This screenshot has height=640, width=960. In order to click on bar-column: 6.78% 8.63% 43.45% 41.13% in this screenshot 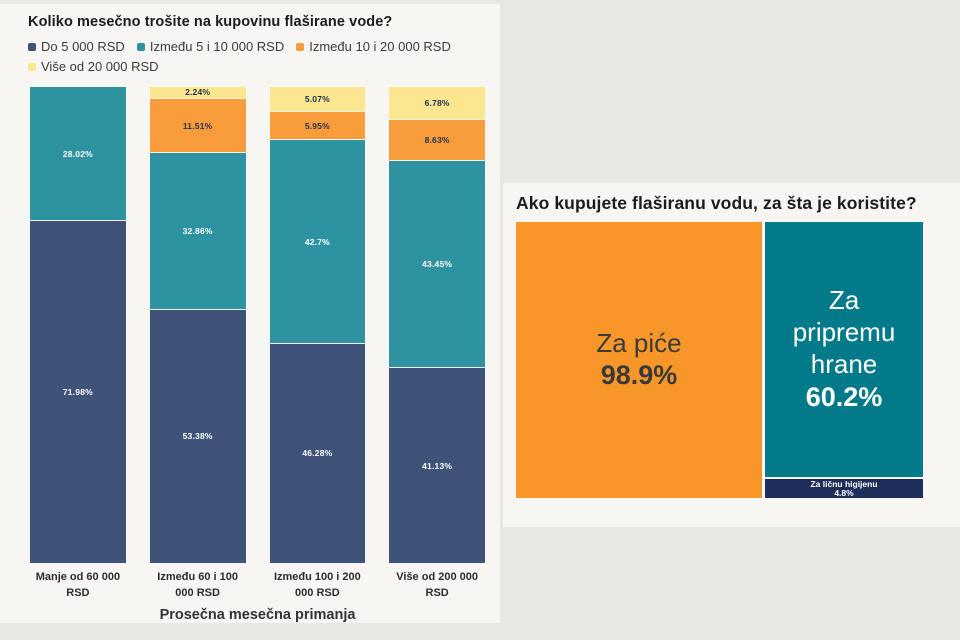, I will do `click(437, 325)`.